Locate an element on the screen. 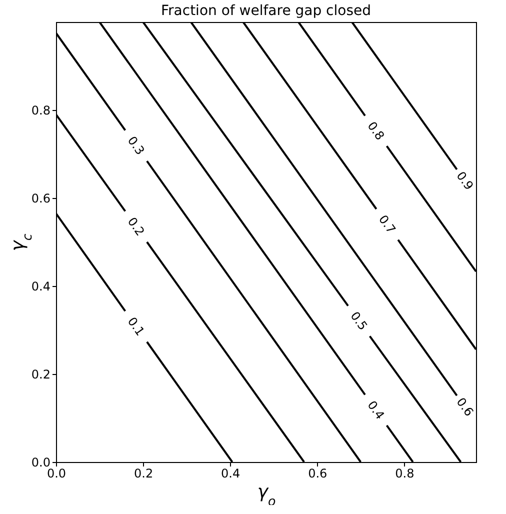  text: 0.3 is located at coordinates (136, 146).